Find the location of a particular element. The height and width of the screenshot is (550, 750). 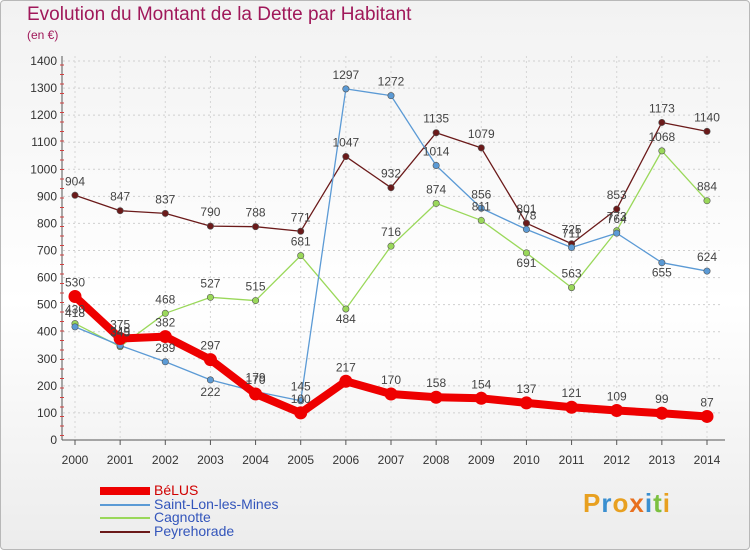

data-label-b-lus: 158 is located at coordinates (436, 383).